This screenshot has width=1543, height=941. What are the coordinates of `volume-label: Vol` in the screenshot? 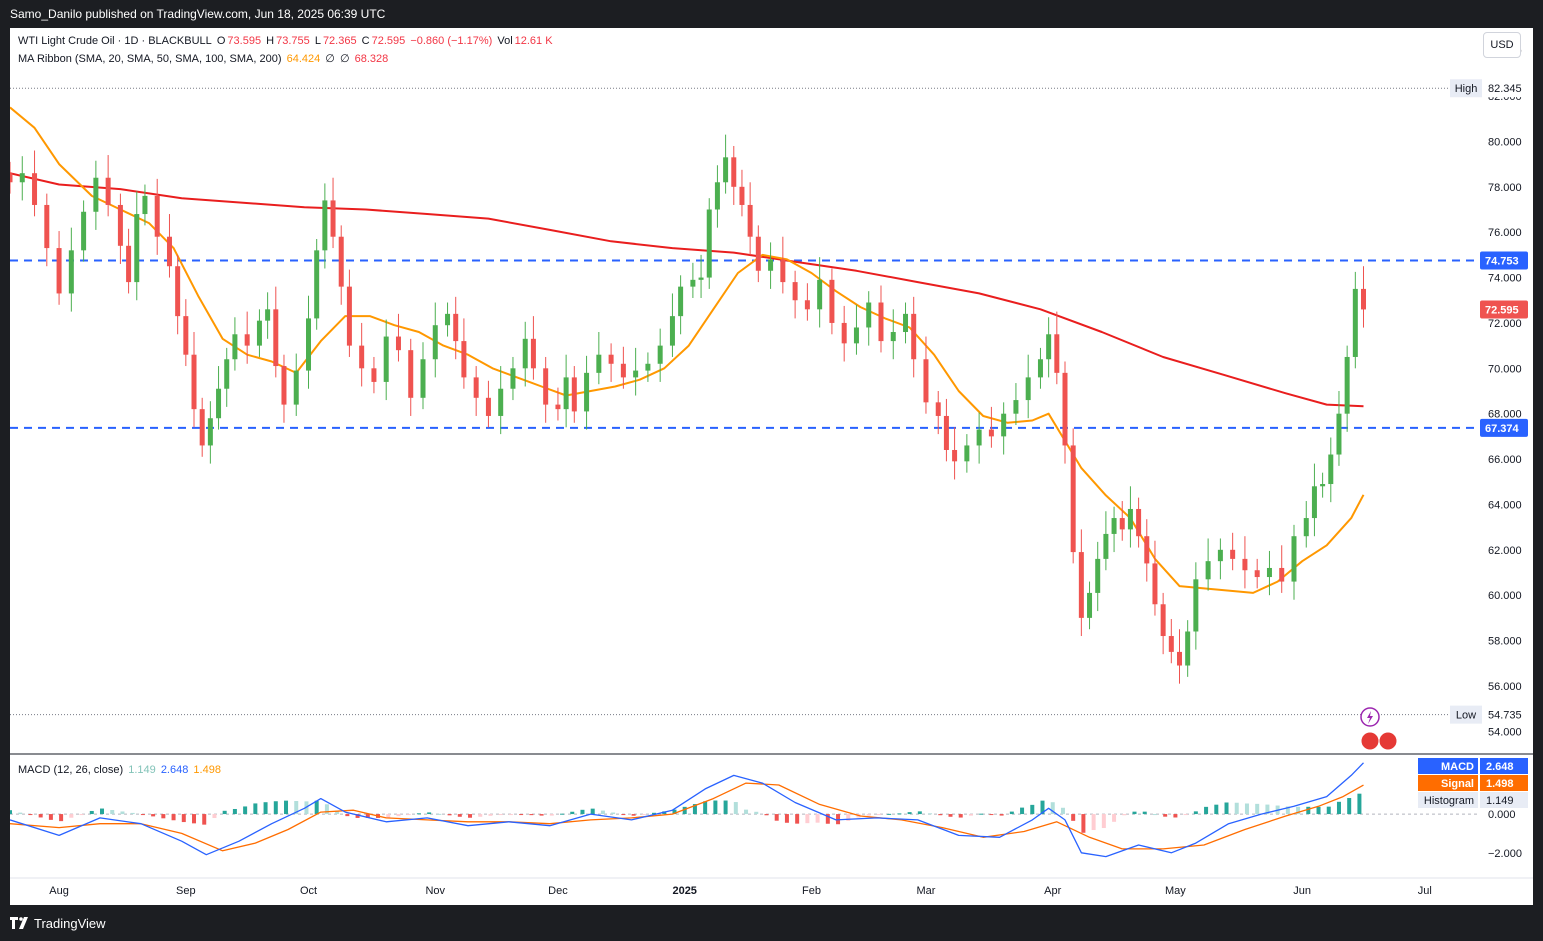 It's located at (505, 41).